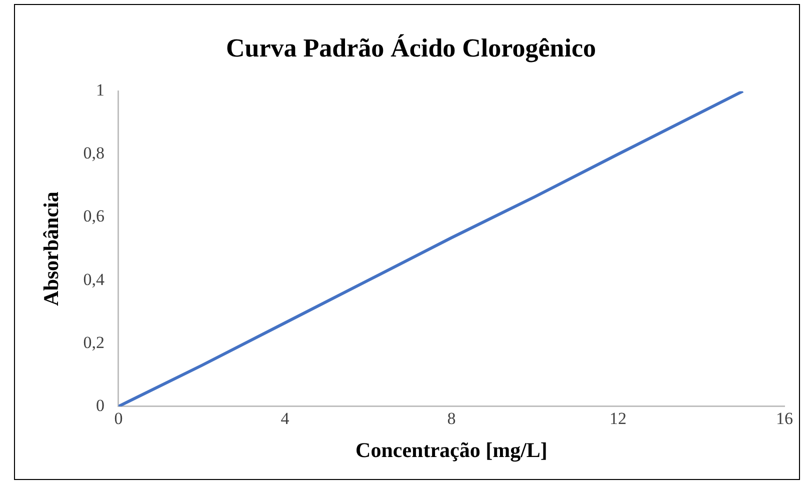  Describe the element at coordinates (617, 418) in the screenshot. I see `x-tick-label: 12` at that location.